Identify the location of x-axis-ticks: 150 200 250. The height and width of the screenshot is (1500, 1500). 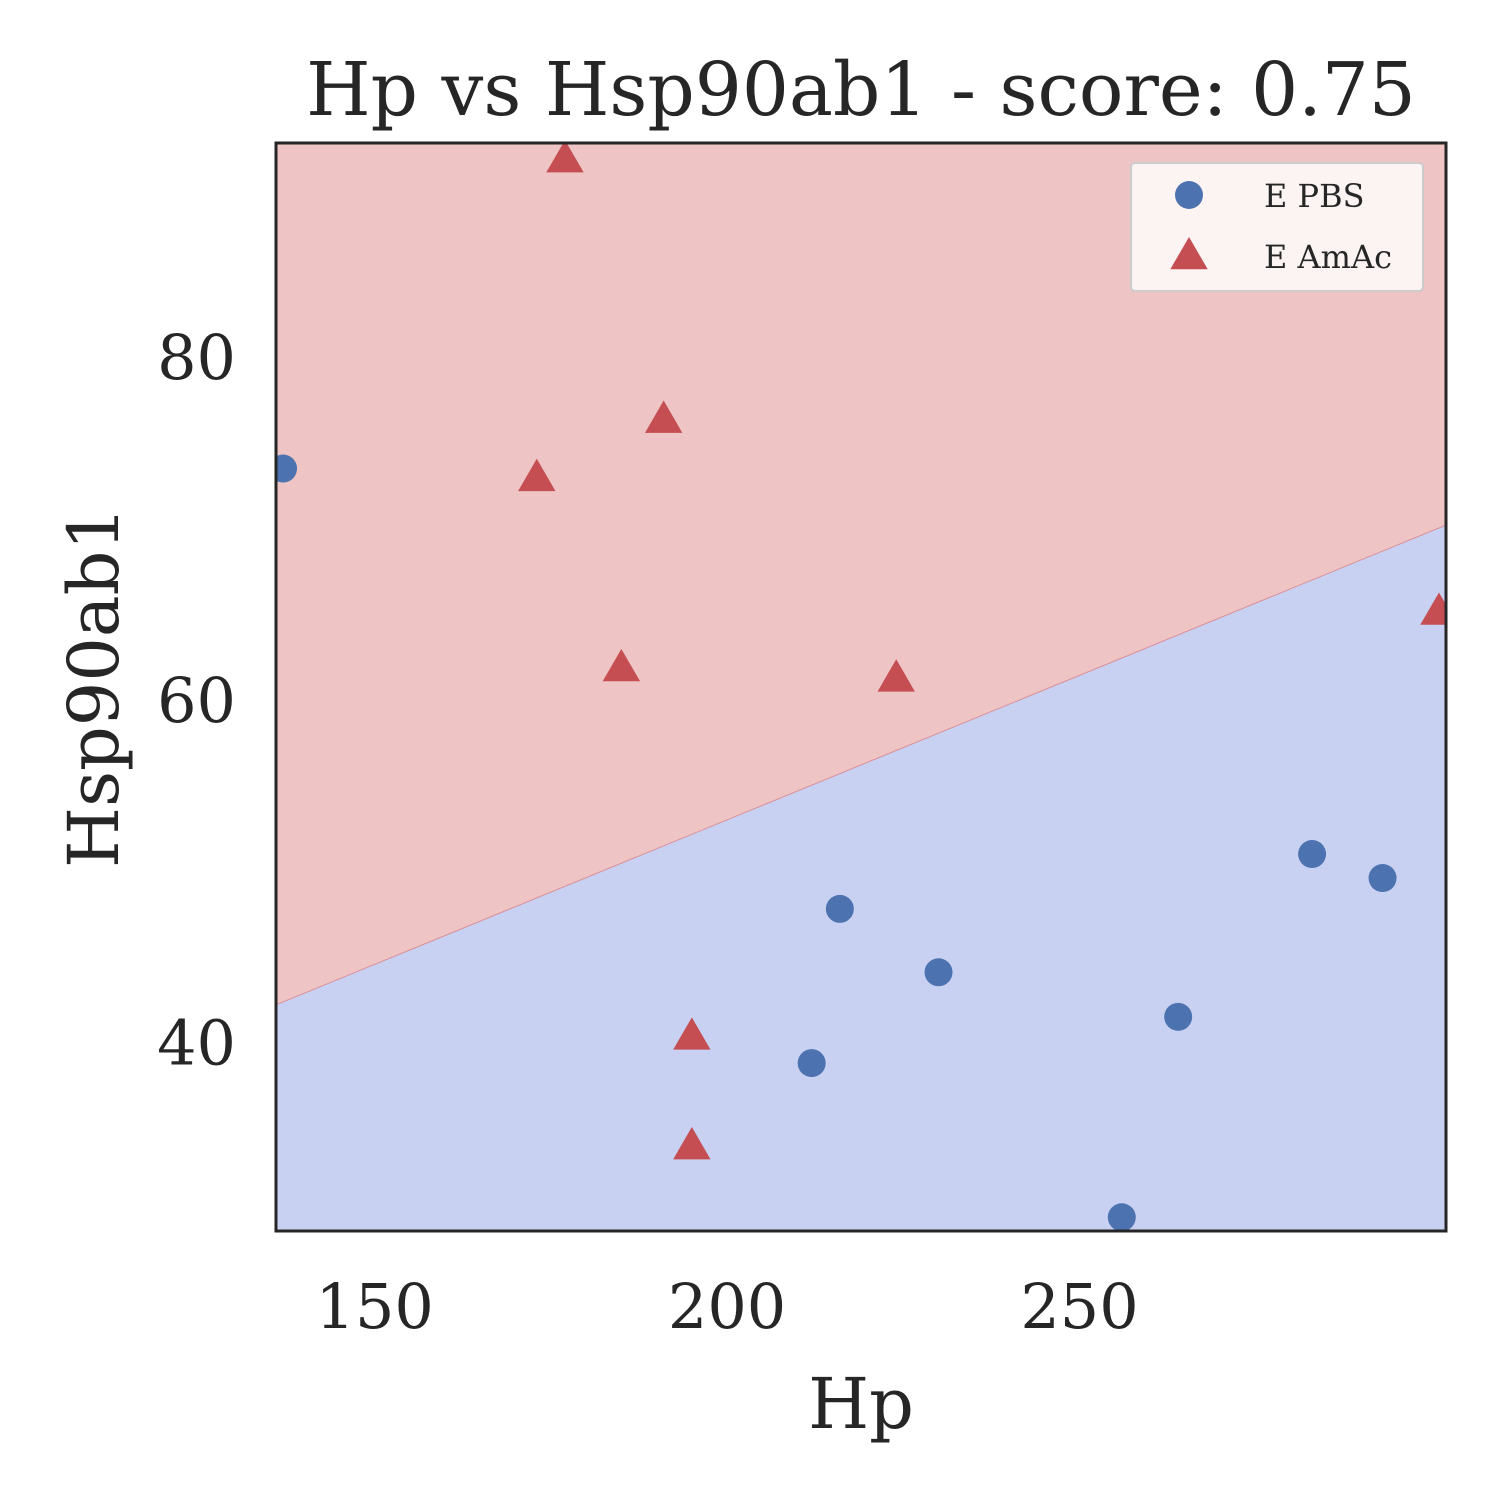
(727, 1306).